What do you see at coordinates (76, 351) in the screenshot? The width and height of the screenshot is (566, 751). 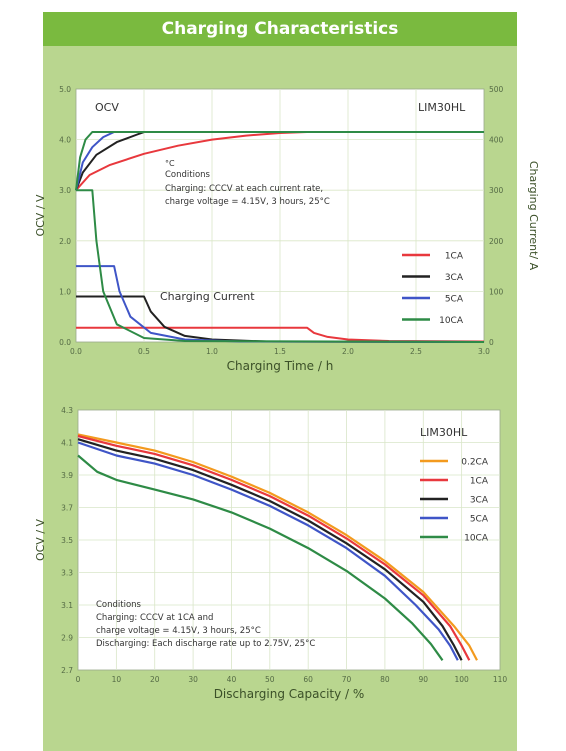 I see `x-tick-label: 0.0` at bounding box center [76, 351].